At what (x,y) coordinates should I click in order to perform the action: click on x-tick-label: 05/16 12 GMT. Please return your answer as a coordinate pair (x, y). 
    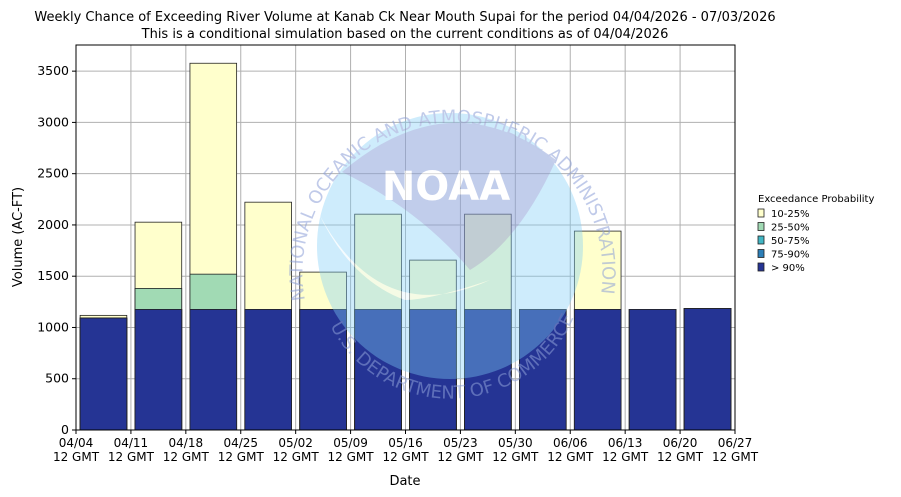
    Looking at the image, I should click on (405, 450).